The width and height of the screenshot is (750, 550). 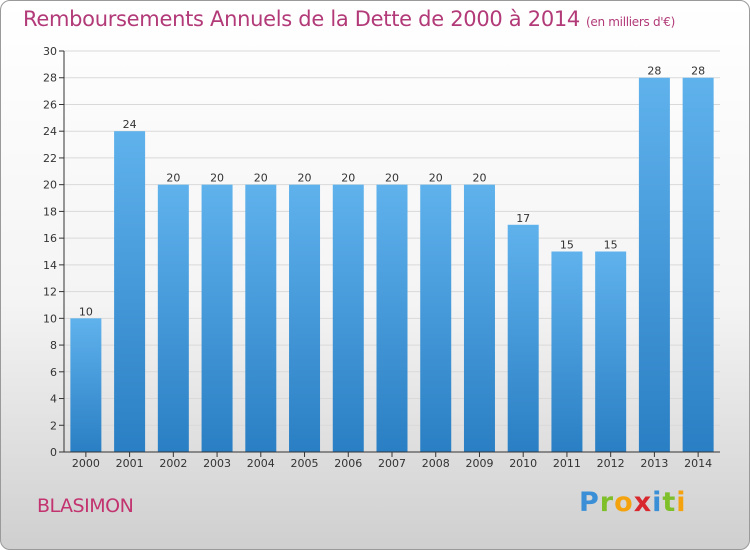 What do you see at coordinates (130, 124) in the screenshot?
I see `bar-value-label: 24` at bounding box center [130, 124].